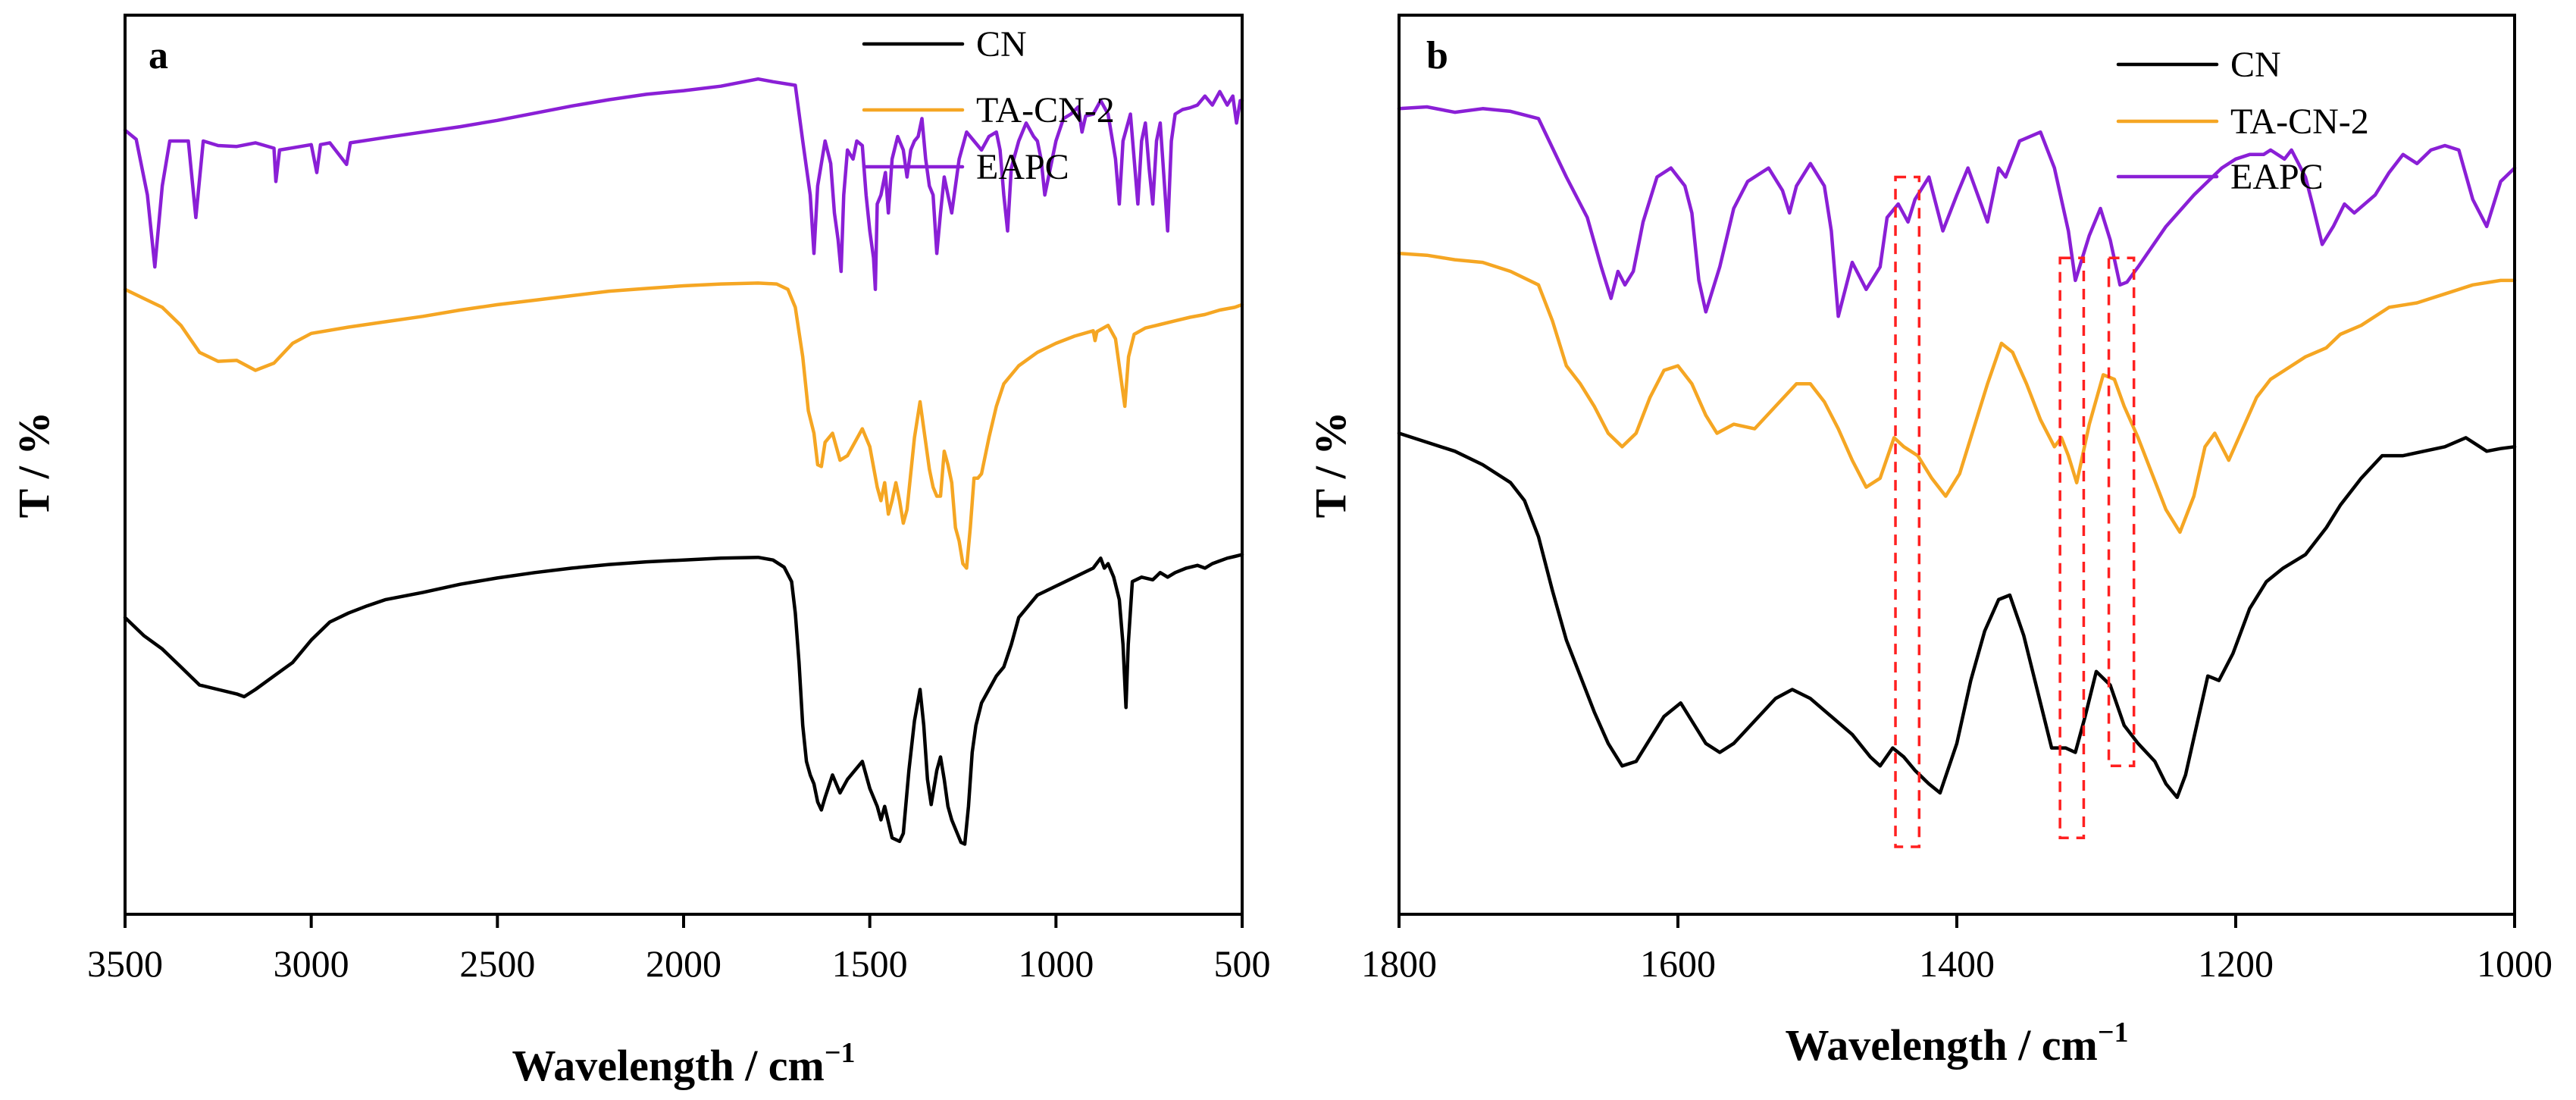  What do you see at coordinates (1331, 465) in the screenshot?
I see `panel-b-y-axis-title: T / %` at bounding box center [1331, 465].